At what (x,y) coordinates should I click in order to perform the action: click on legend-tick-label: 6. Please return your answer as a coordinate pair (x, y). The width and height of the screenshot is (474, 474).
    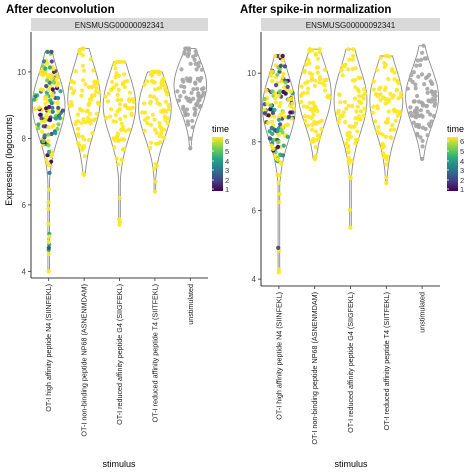
    Looking at the image, I should click on (462, 141).